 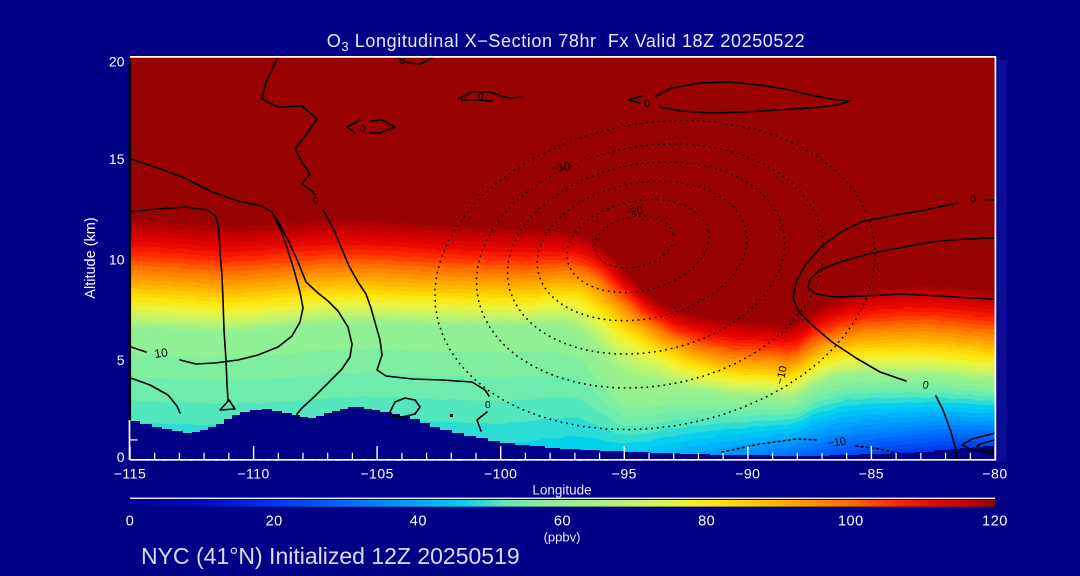 What do you see at coordinates (561, 490) in the screenshot?
I see `svg-text: Longitude` at bounding box center [561, 490].